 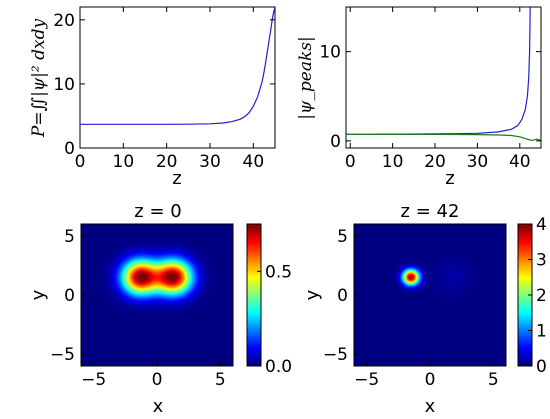 I want to click on y-axis-label: |ψ_peaks|, so click(x=306, y=77).